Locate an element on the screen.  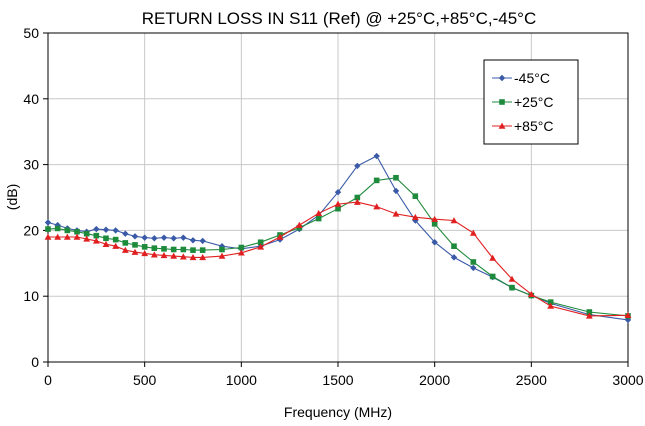
legend-label: +85°C is located at coordinates (533, 126).